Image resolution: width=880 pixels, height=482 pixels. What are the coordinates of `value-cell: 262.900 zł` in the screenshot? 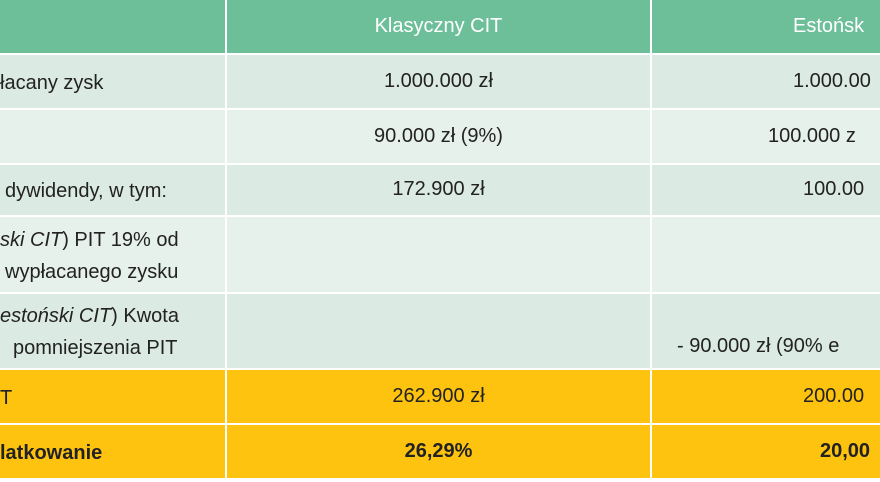 It's located at (438, 396).